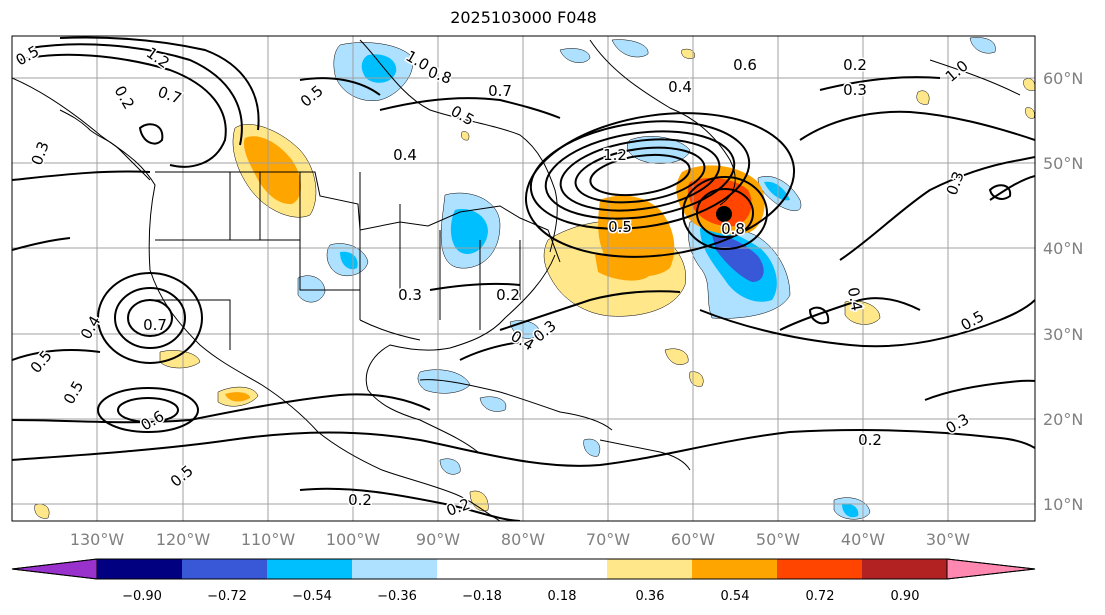 The image size is (1105, 615). What do you see at coordinates (1063, 248) in the screenshot?
I see `lat-label: 40°N` at bounding box center [1063, 248].